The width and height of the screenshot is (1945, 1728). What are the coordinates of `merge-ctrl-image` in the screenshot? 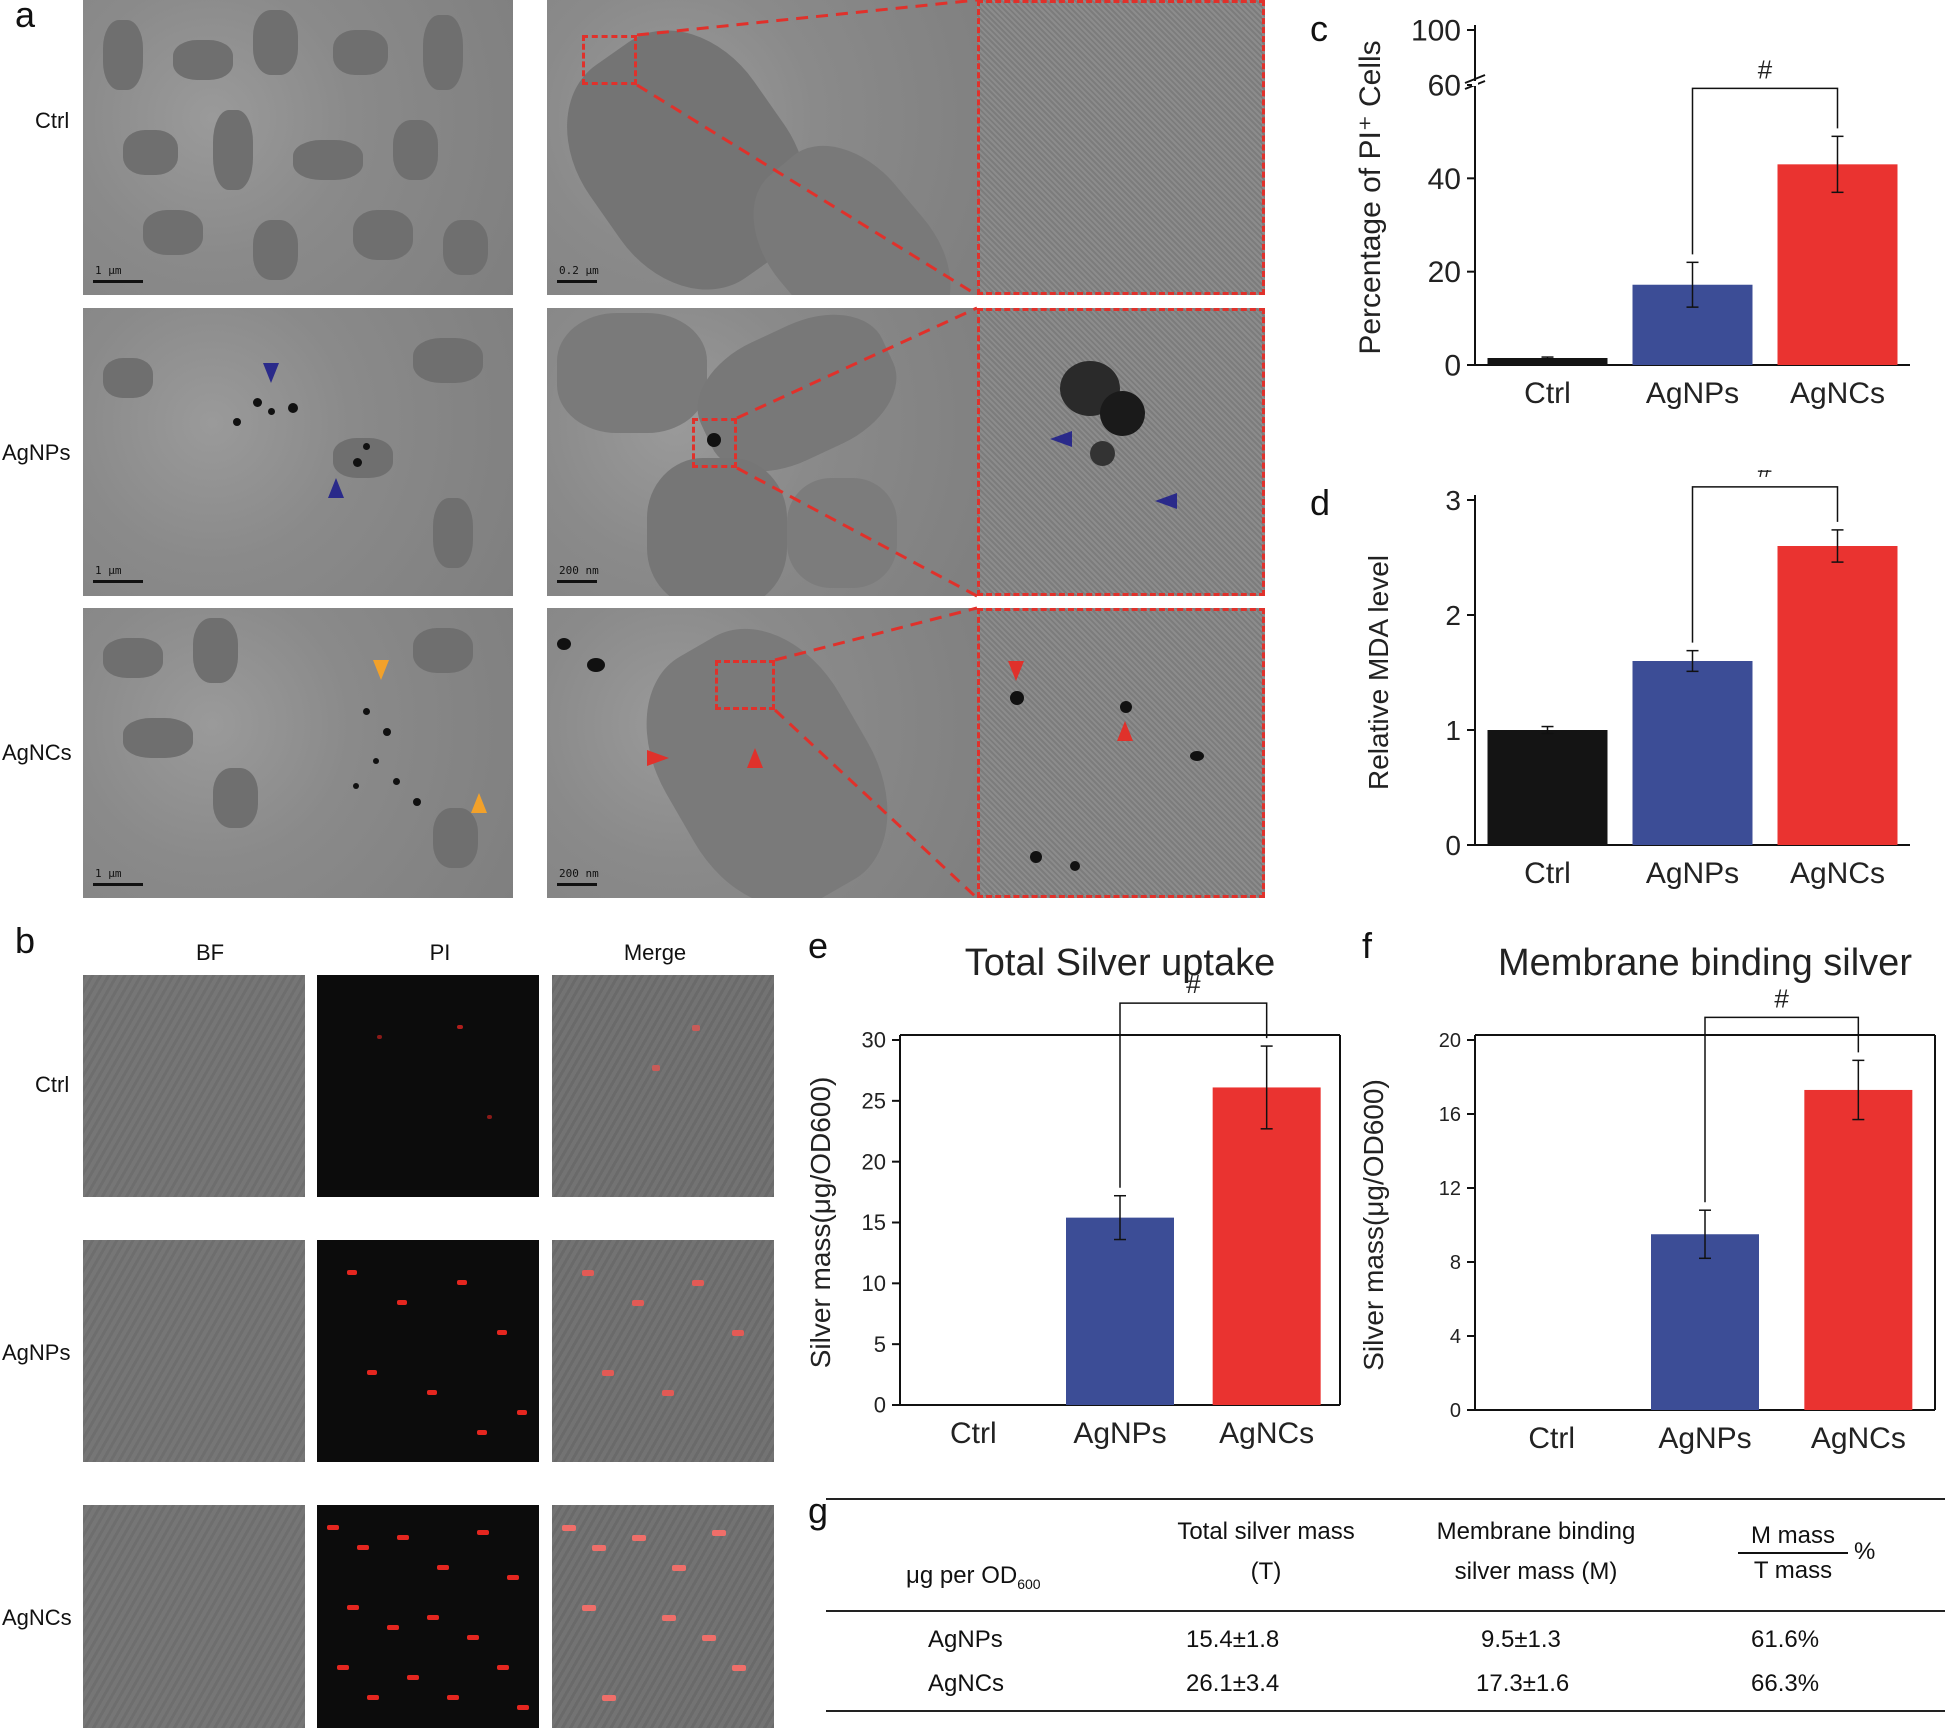 It's located at (663, 1086).